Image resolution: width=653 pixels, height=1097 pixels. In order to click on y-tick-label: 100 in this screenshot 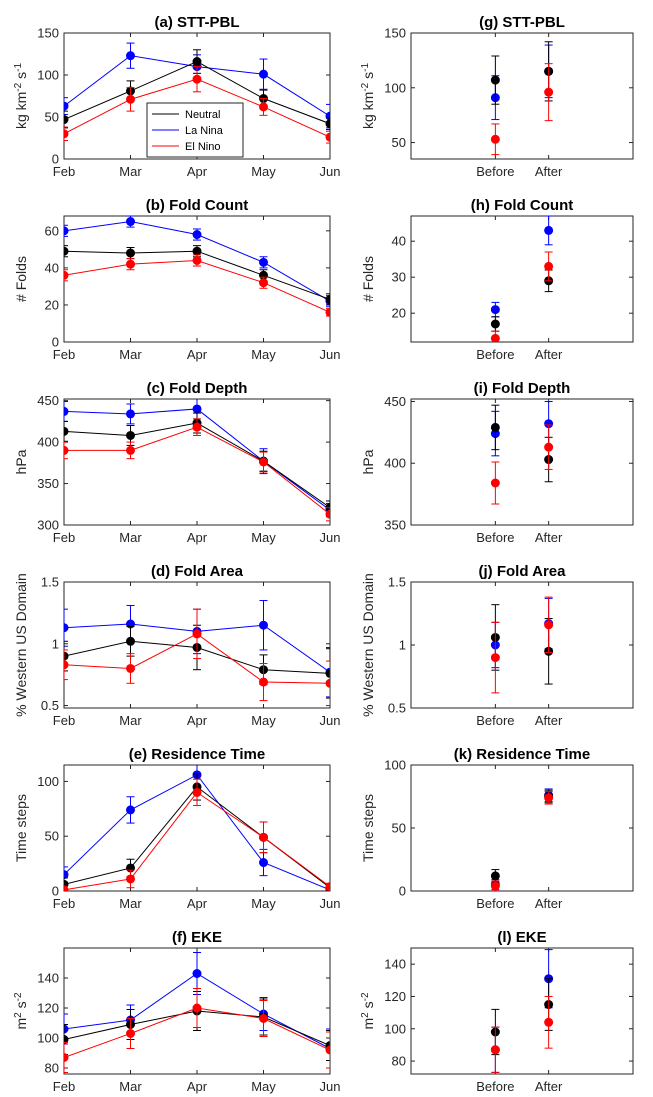, I will do `click(395, 1028)`.